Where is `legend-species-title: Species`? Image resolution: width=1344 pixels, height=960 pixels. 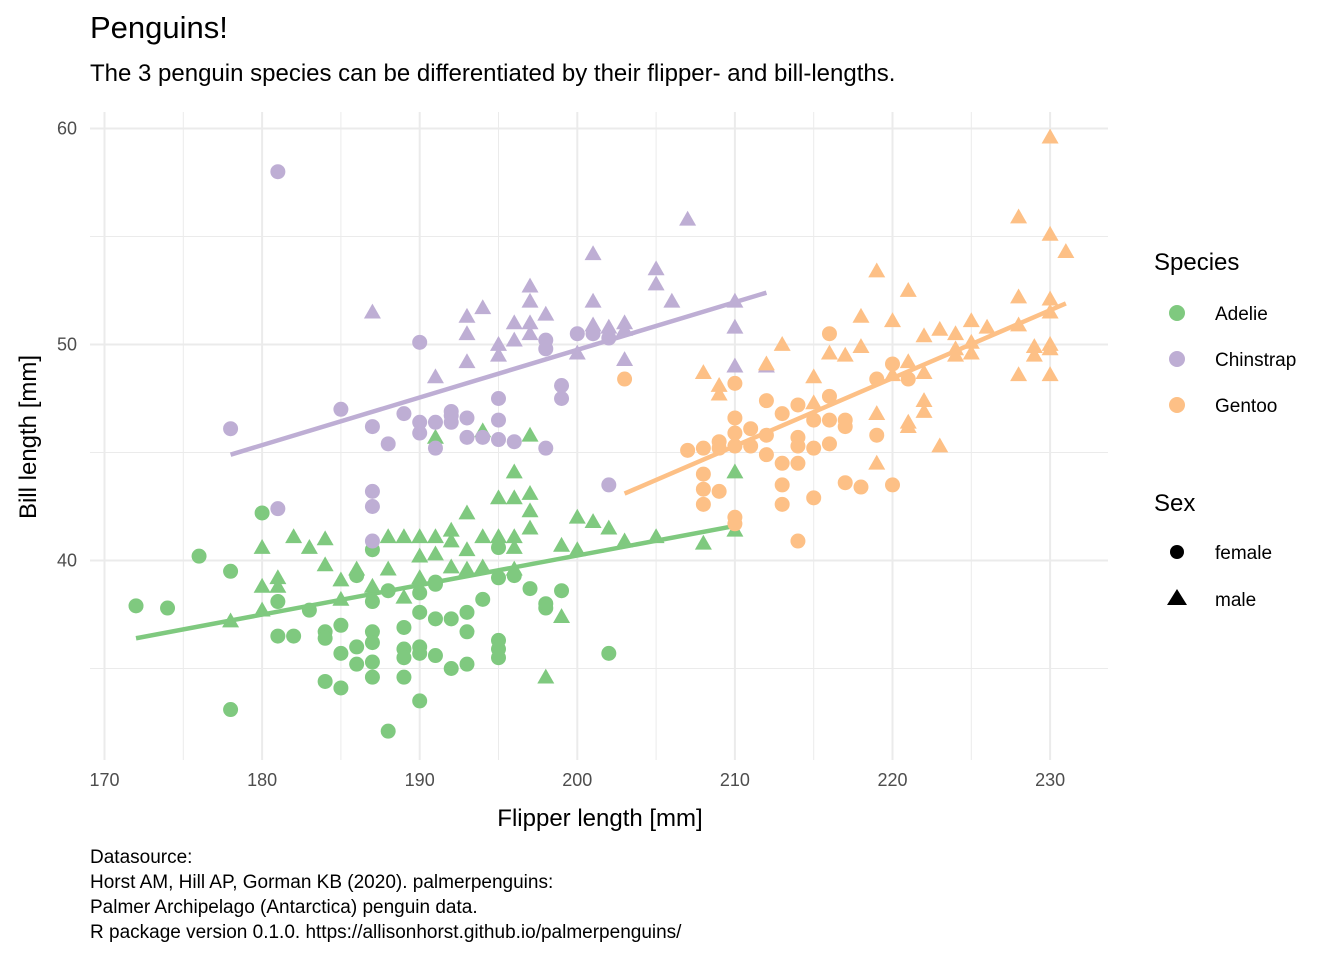
legend-species-title: Species is located at coordinates (1196, 262).